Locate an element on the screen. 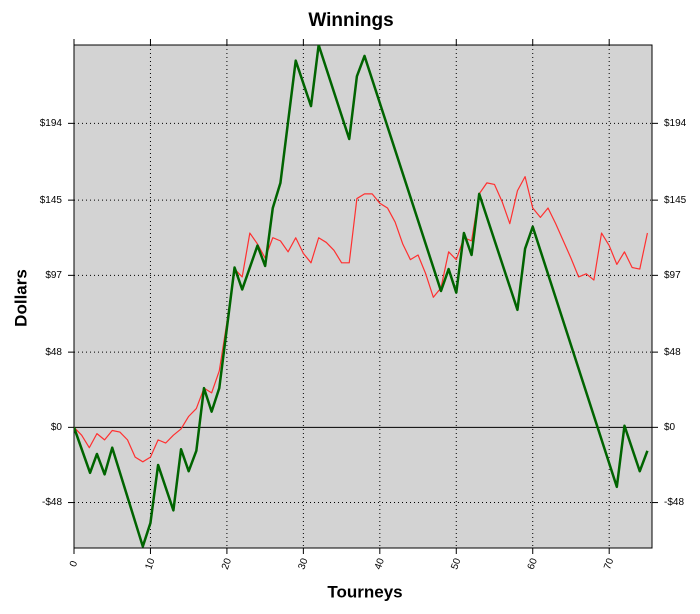 The height and width of the screenshot is (614, 700). y-tick-label: $145 is located at coordinates (51, 200).